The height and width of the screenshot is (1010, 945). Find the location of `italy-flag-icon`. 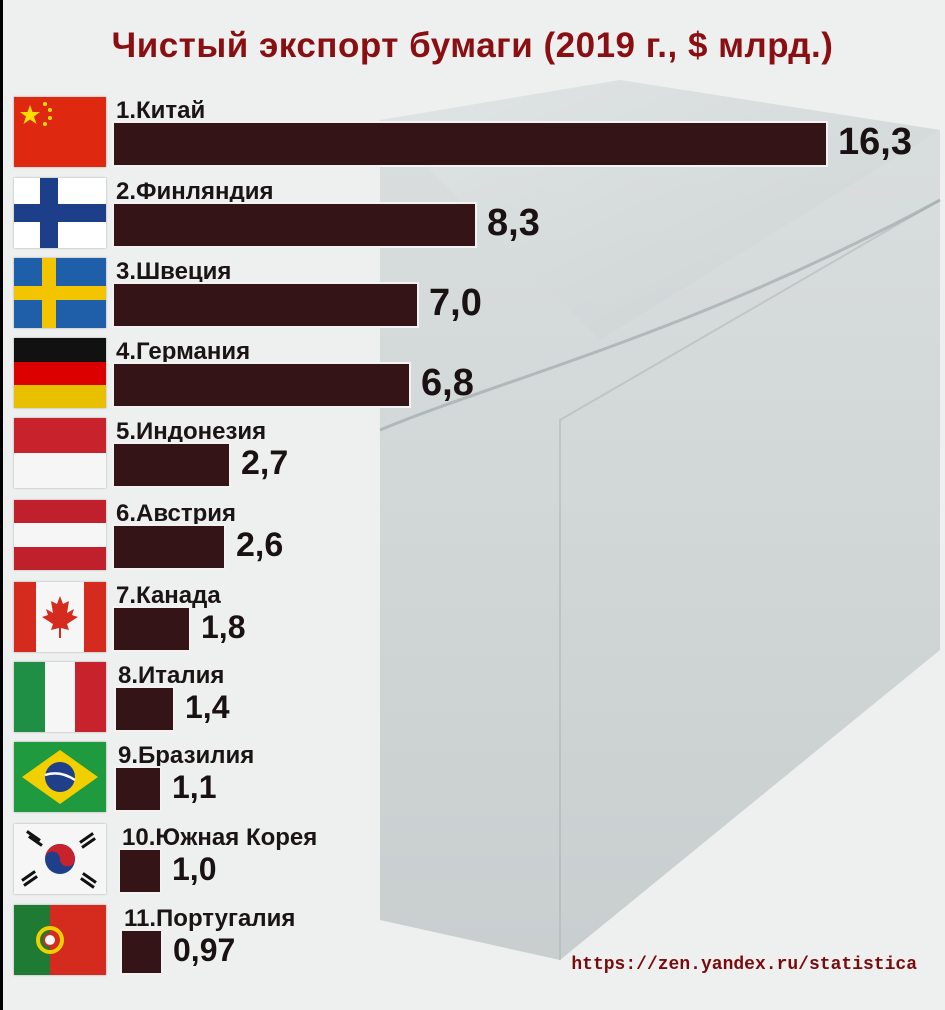

italy-flag-icon is located at coordinates (60, 697).